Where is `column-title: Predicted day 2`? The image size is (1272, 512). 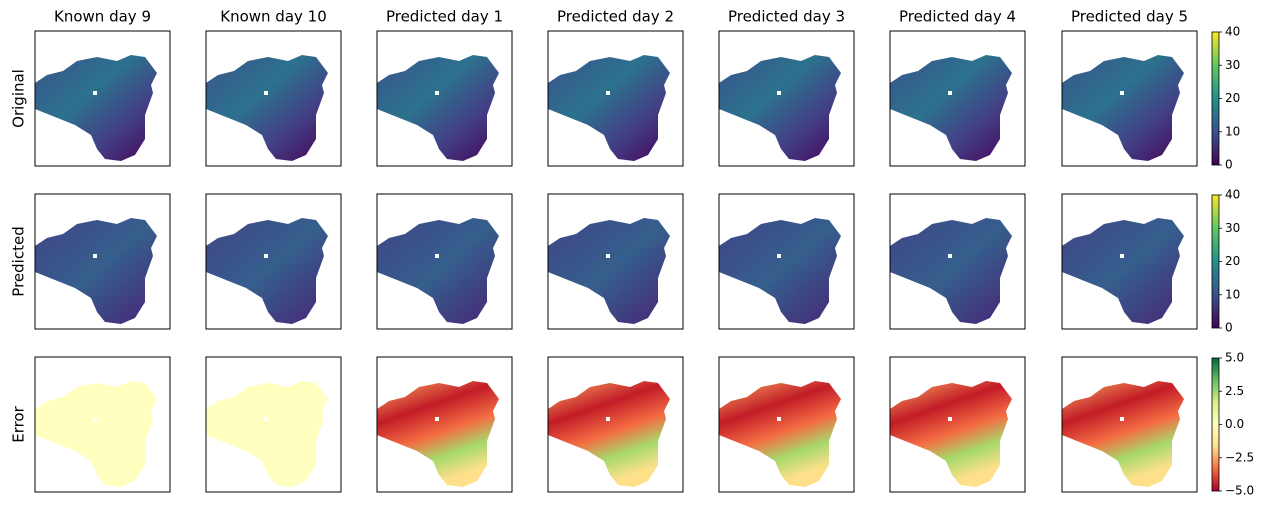 column-title: Predicted day 2 is located at coordinates (615, 17).